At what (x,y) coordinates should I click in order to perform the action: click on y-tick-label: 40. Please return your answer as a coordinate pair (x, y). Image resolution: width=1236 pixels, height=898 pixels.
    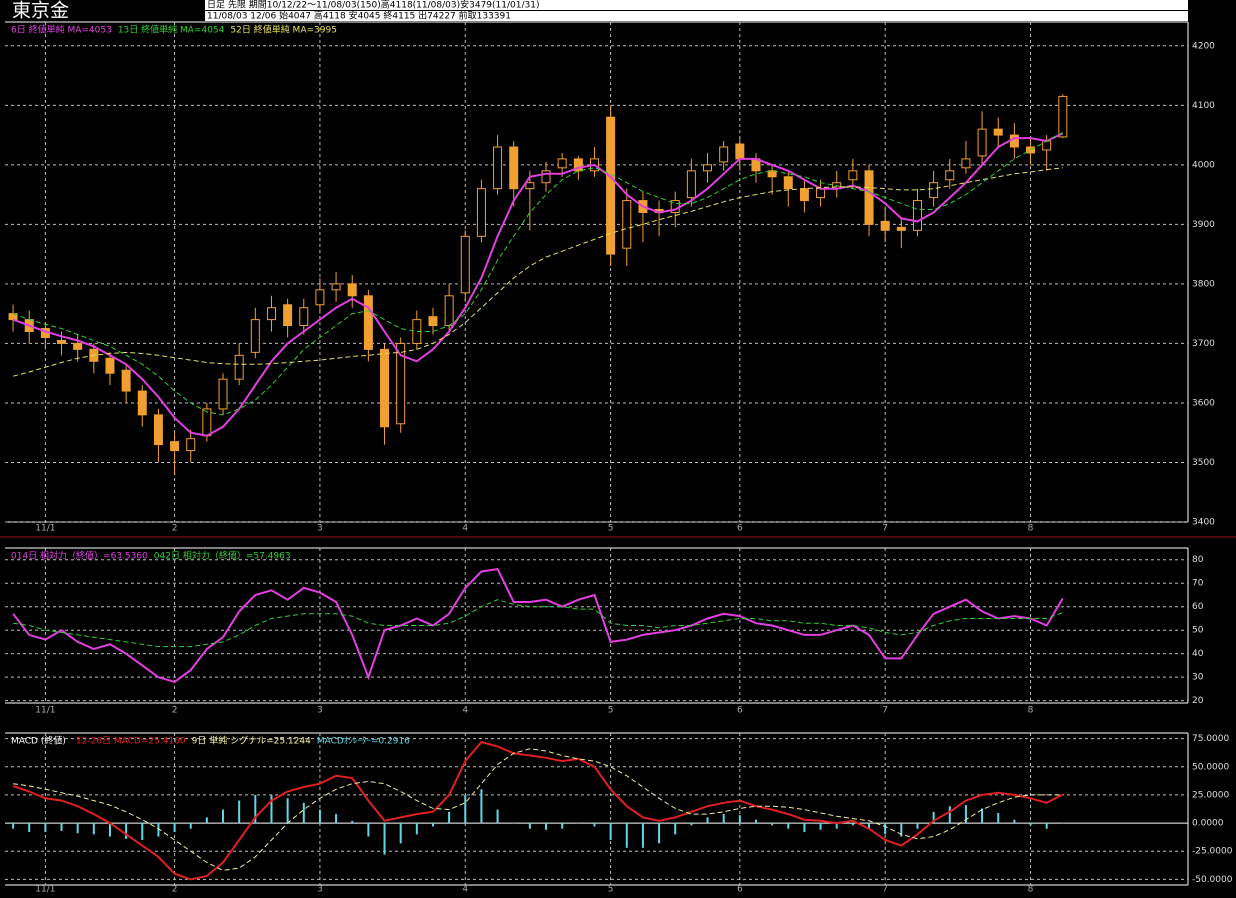
    Looking at the image, I should click on (1198, 654).